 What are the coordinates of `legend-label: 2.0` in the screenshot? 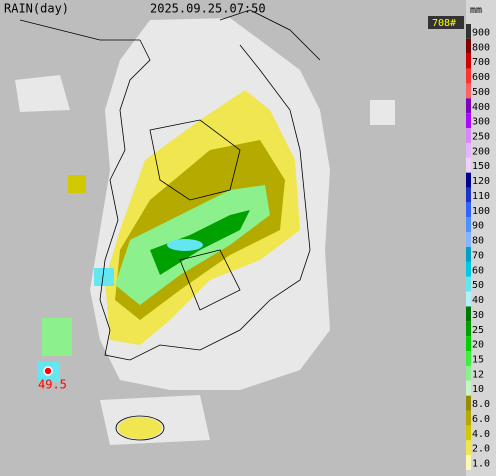 It's located at (481, 449).